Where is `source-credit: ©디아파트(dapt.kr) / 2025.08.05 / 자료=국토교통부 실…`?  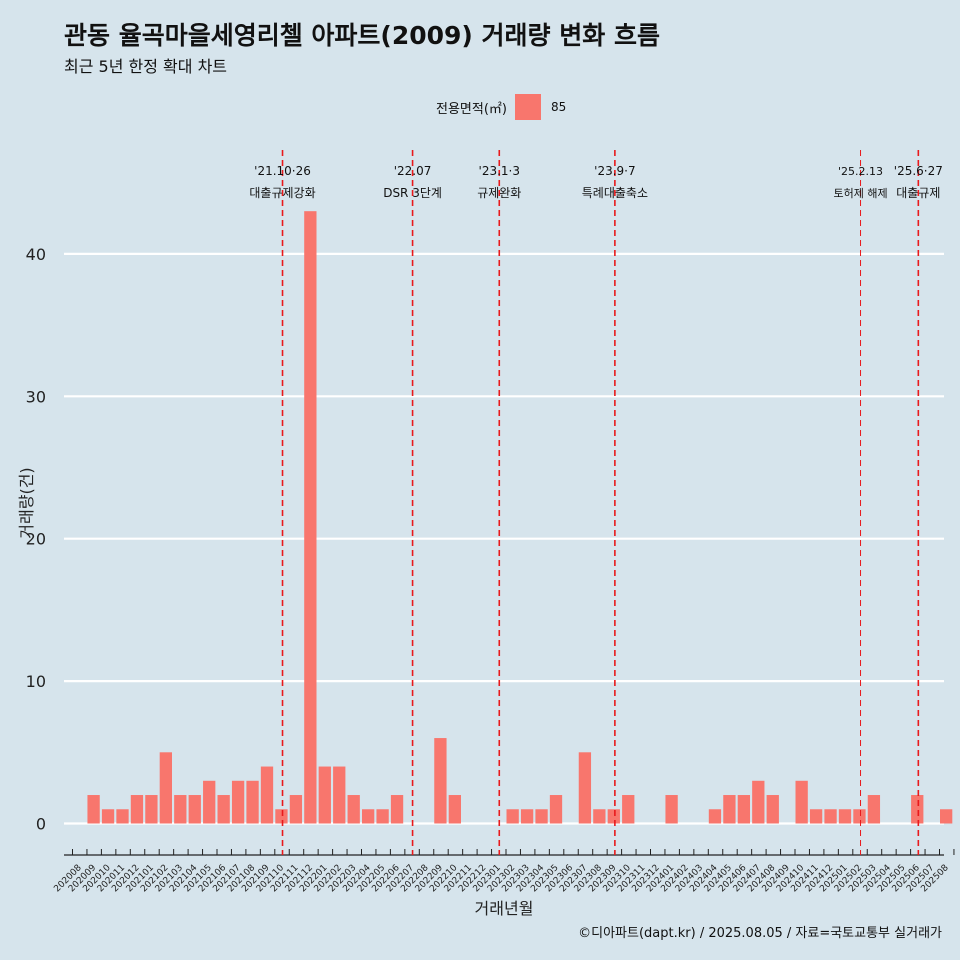
source-credit: ©디아파트(dapt.kr) / 2025.08.05 / 자료=국토교통부 실… is located at coordinates (760, 933).